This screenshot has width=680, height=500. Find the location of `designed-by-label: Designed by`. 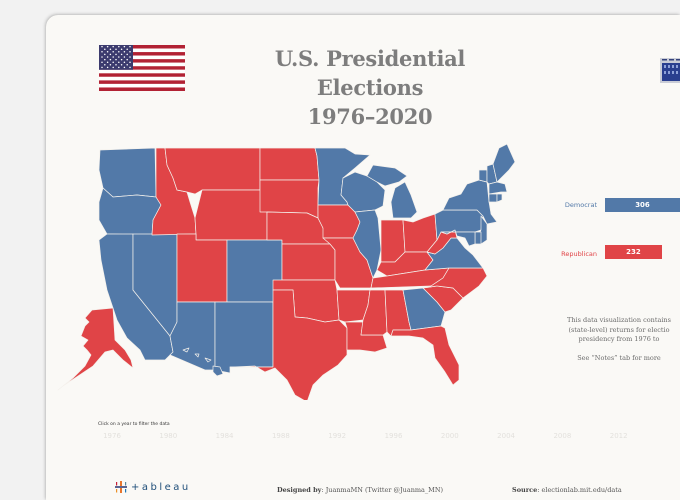

designed-by-label: Designed by is located at coordinates (299, 490).